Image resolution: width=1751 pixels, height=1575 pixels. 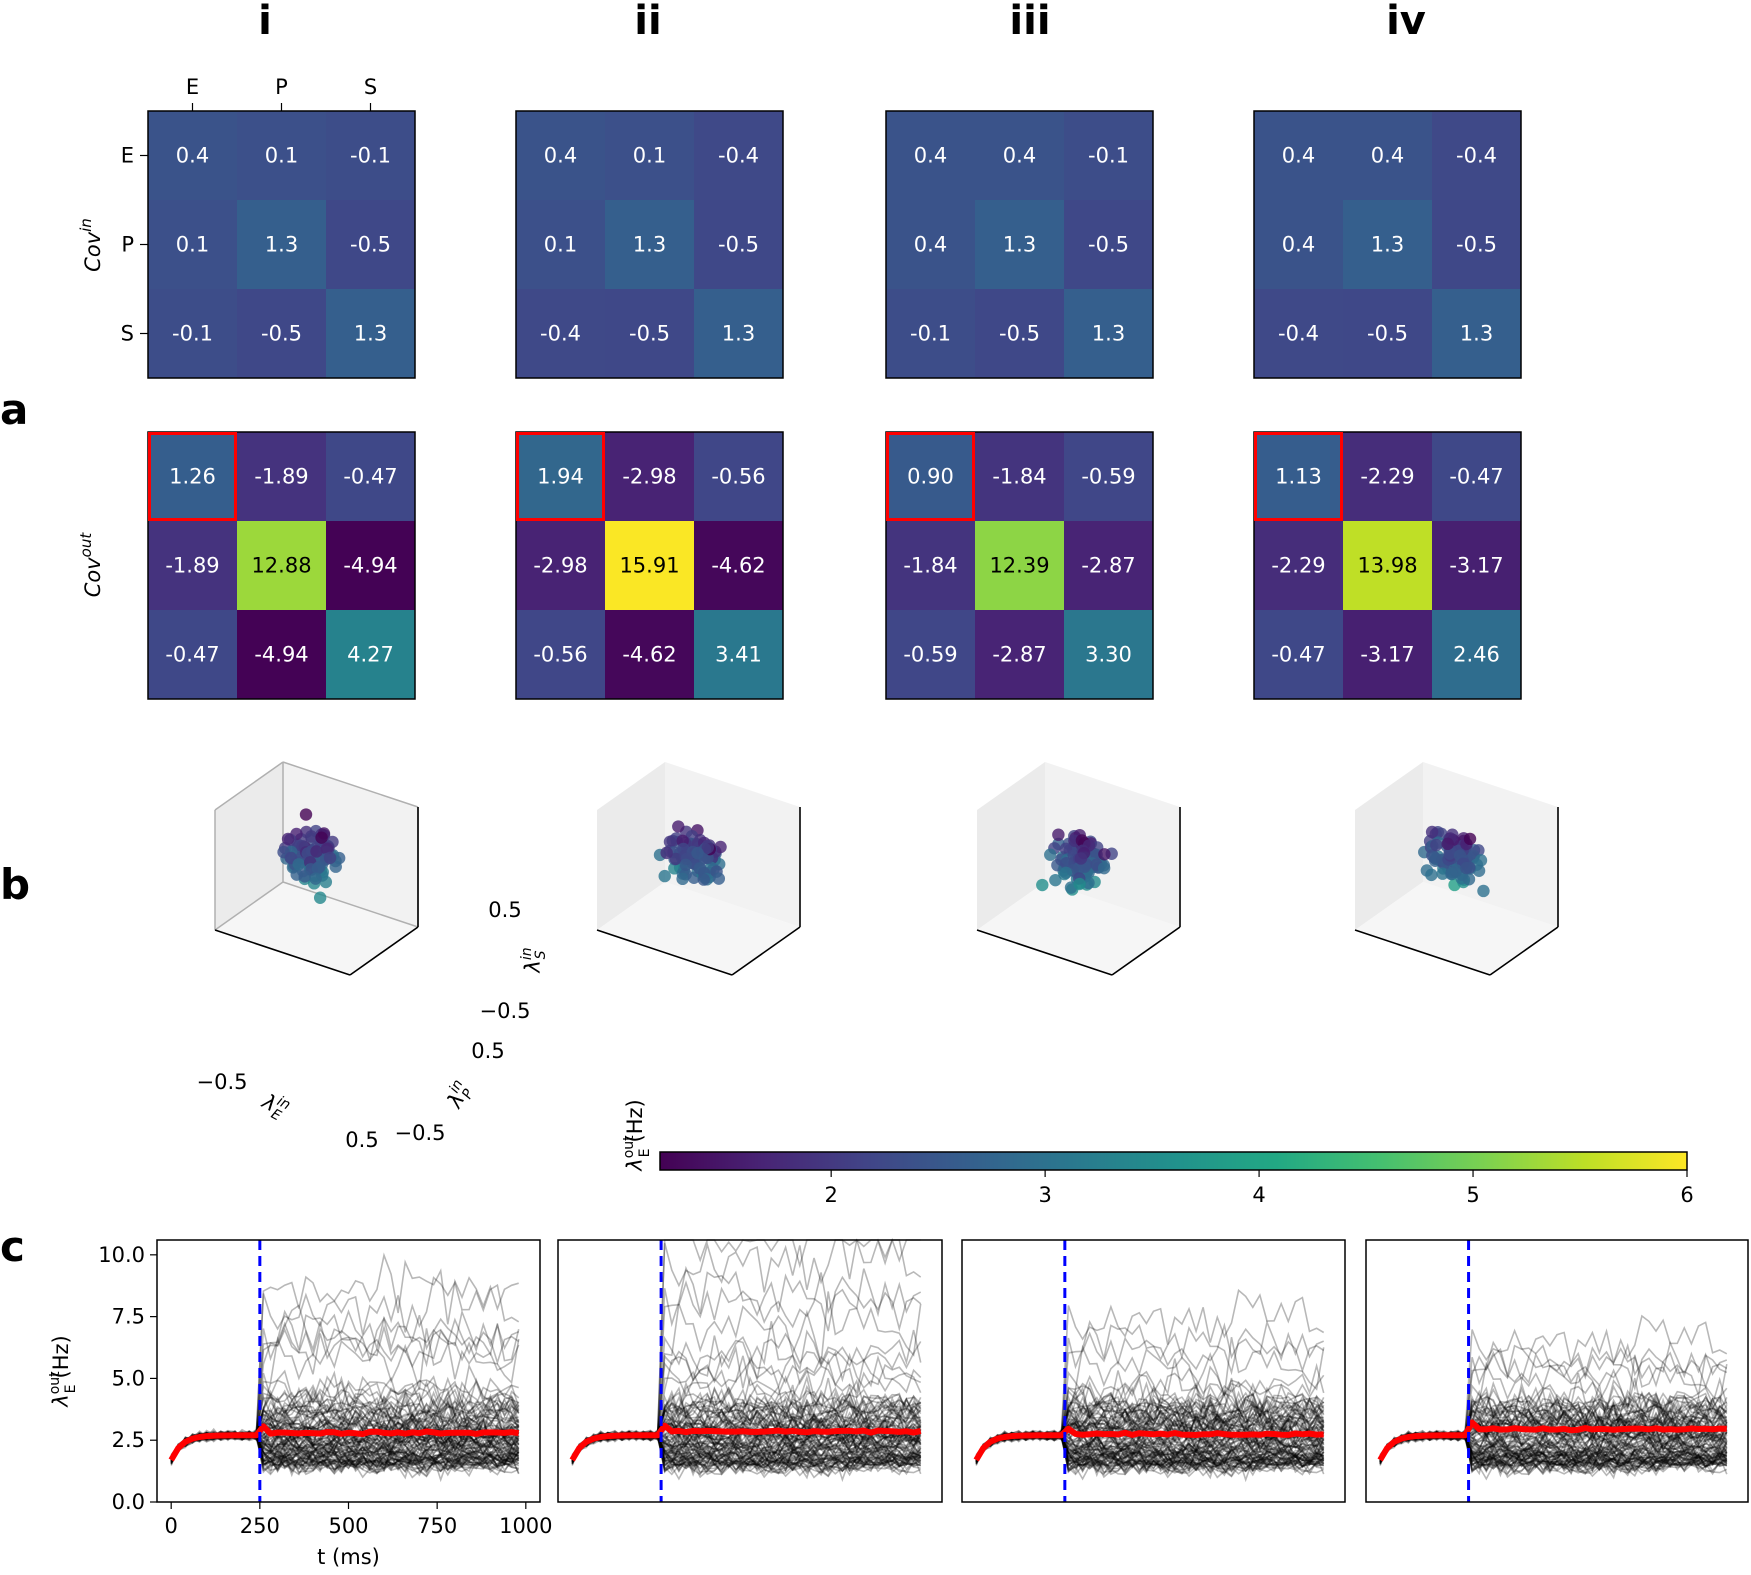 What do you see at coordinates (649, 245) in the screenshot?
I see `cov-in-value: 1.3` at bounding box center [649, 245].